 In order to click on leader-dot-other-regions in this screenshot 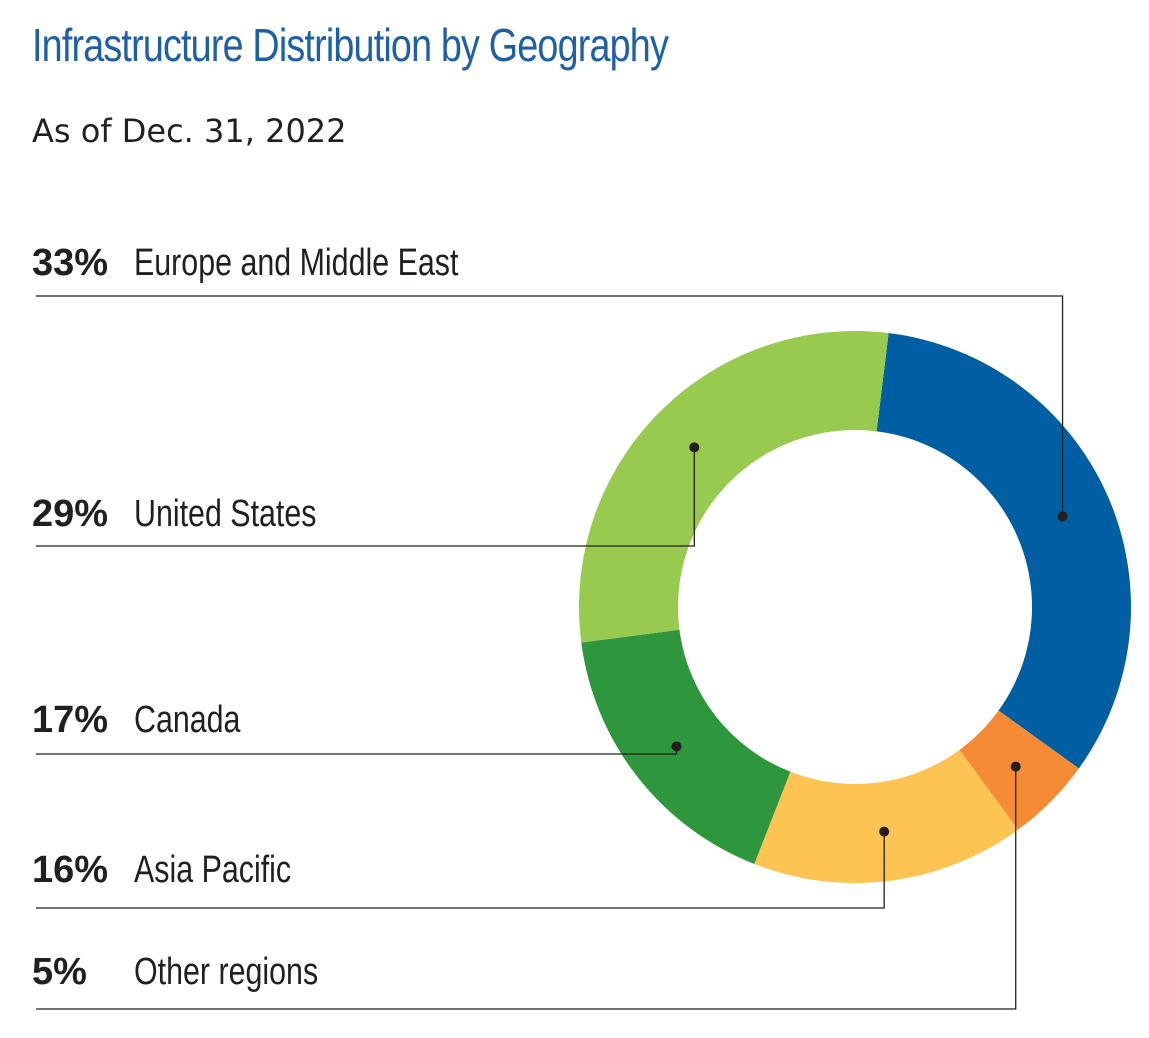, I will do `click(1015, 766)`.